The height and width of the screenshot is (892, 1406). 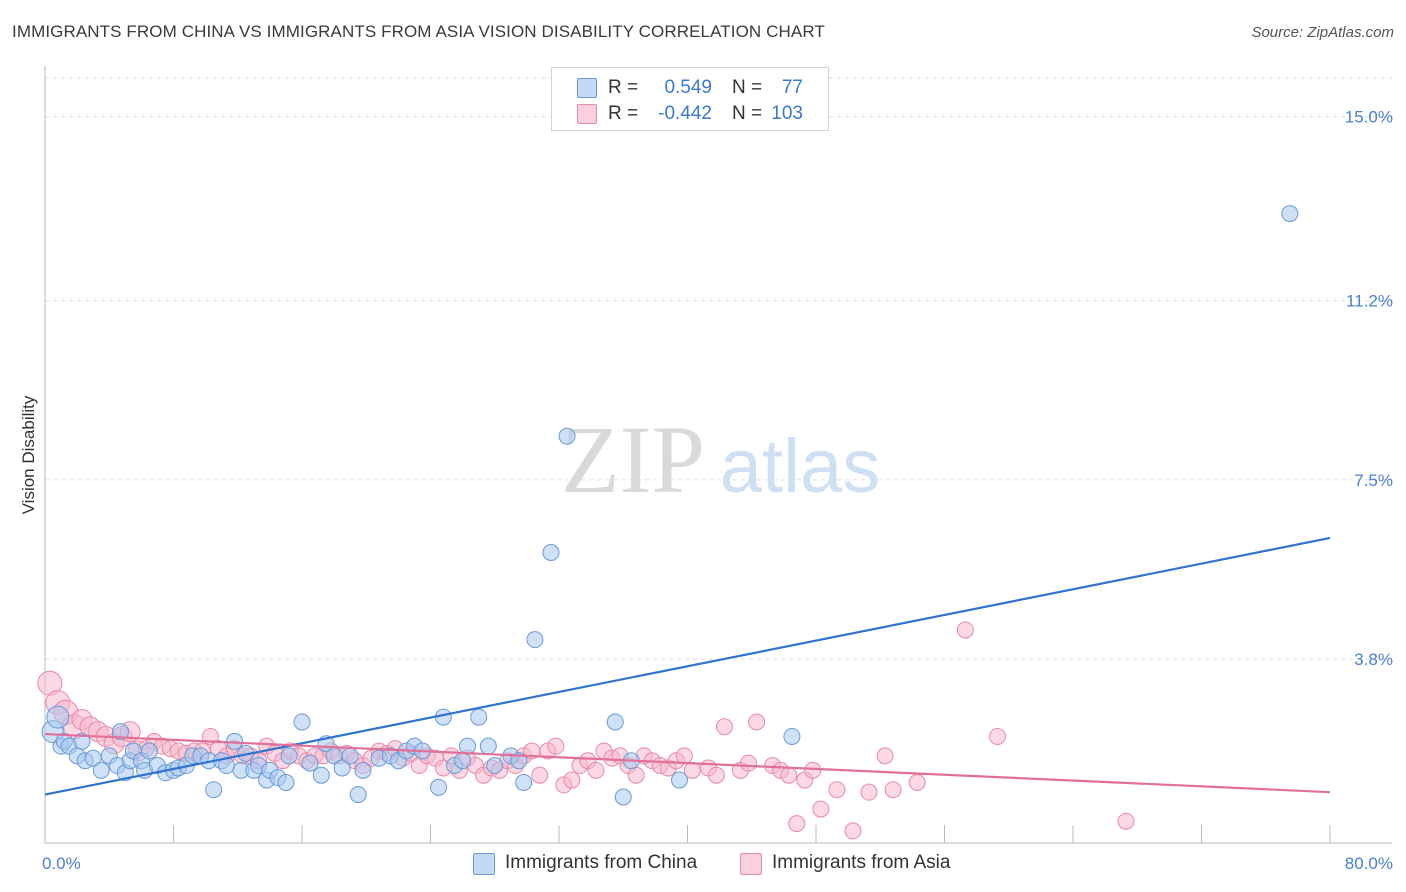 I want to click on trend-line-asia, so click(x=687, y=763).